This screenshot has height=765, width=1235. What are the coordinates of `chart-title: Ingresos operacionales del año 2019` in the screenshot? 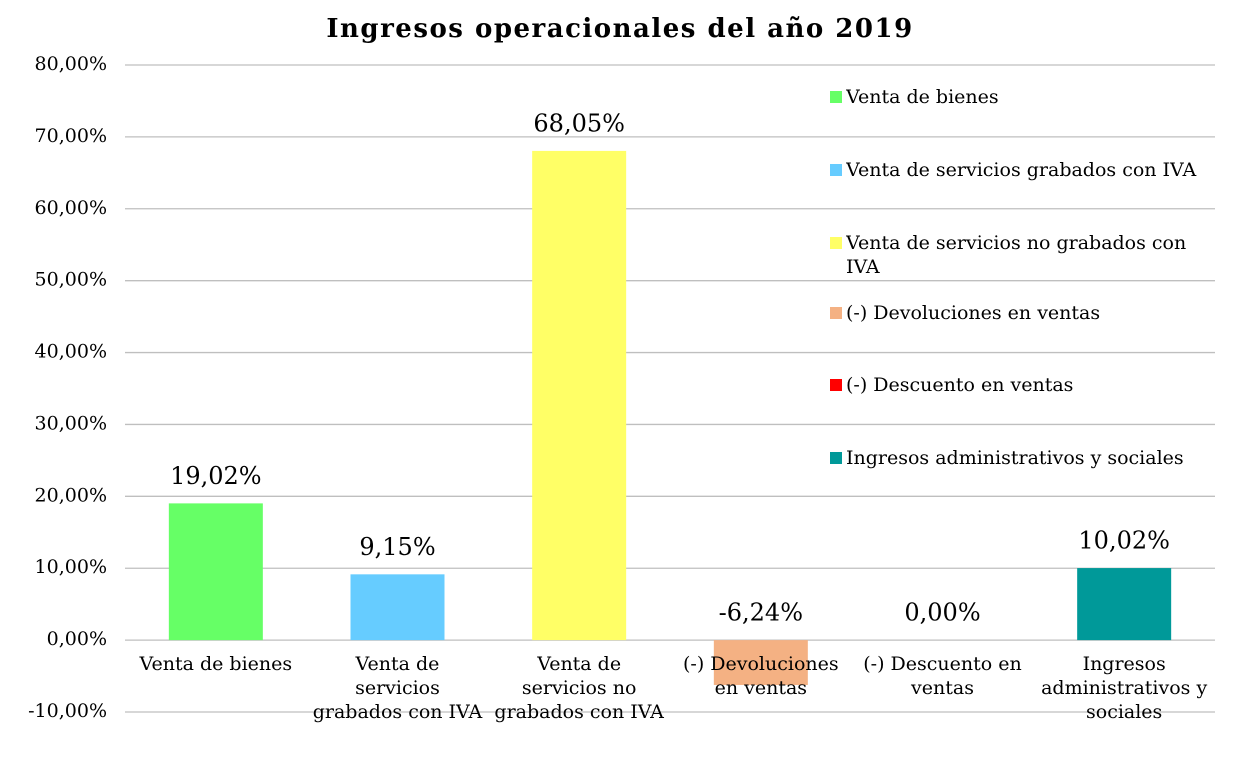 It's located at (619, 29).